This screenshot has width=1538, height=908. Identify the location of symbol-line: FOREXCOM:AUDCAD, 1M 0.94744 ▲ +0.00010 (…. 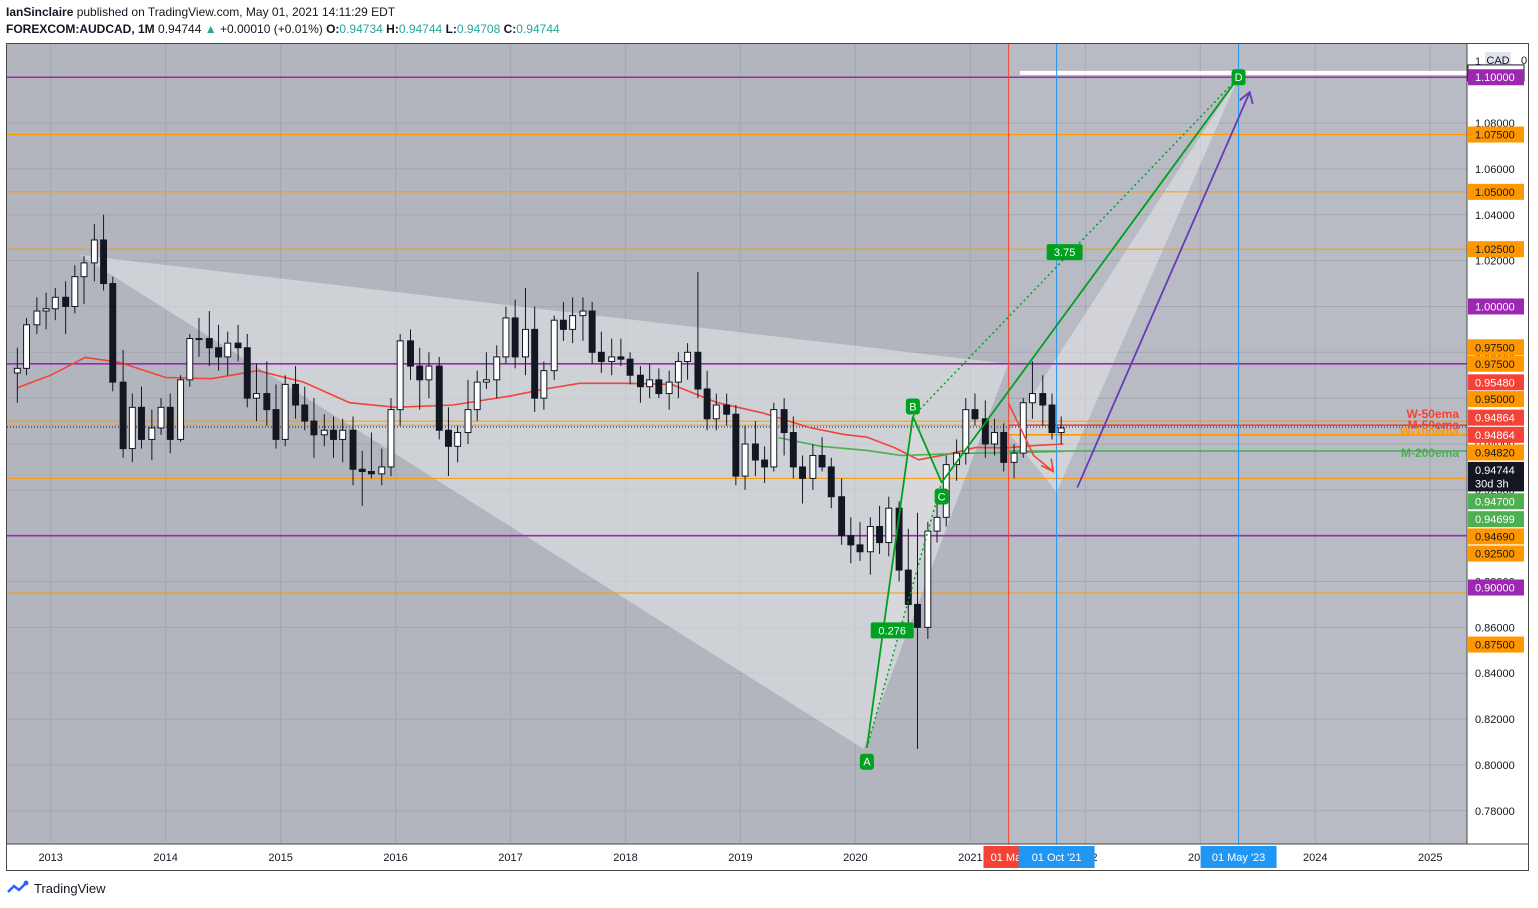
(283, 29).